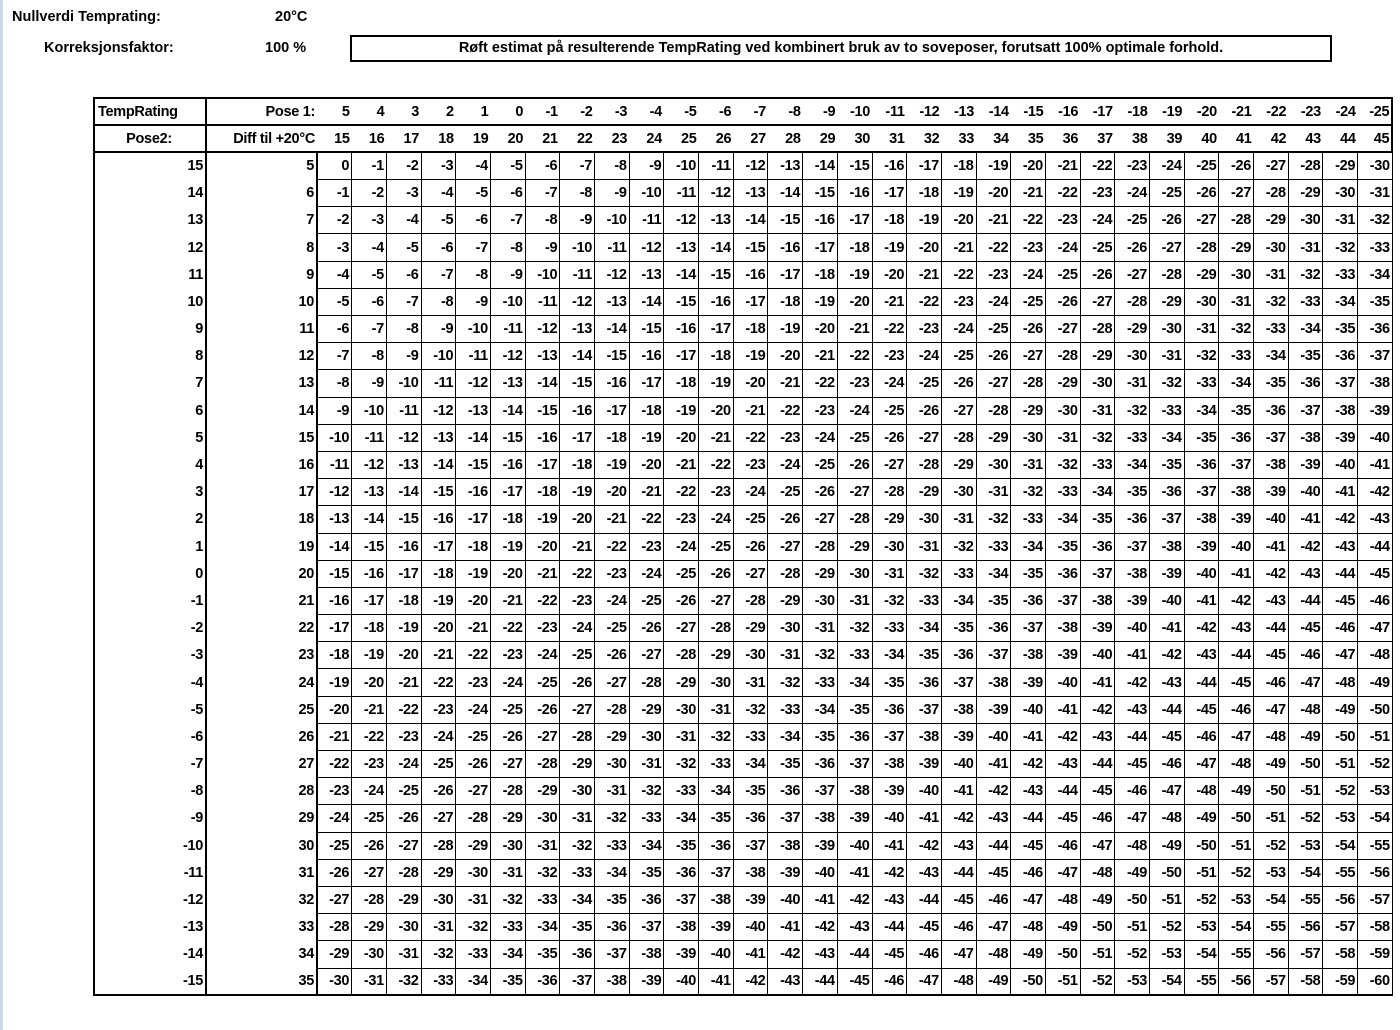  What do you see at coordinates (150, 193) in the screenshot?
I see `pose2-value-cell: 14` at bounding box center [150, 193].